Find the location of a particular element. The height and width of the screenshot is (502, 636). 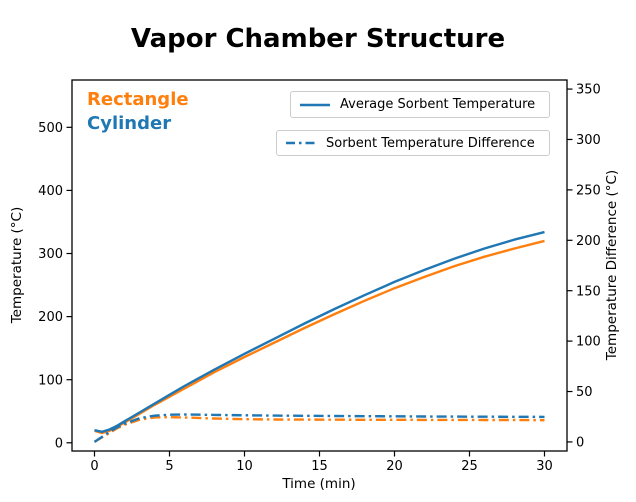

right-y-tick-label: 150 is located at coordinates (588, 291).